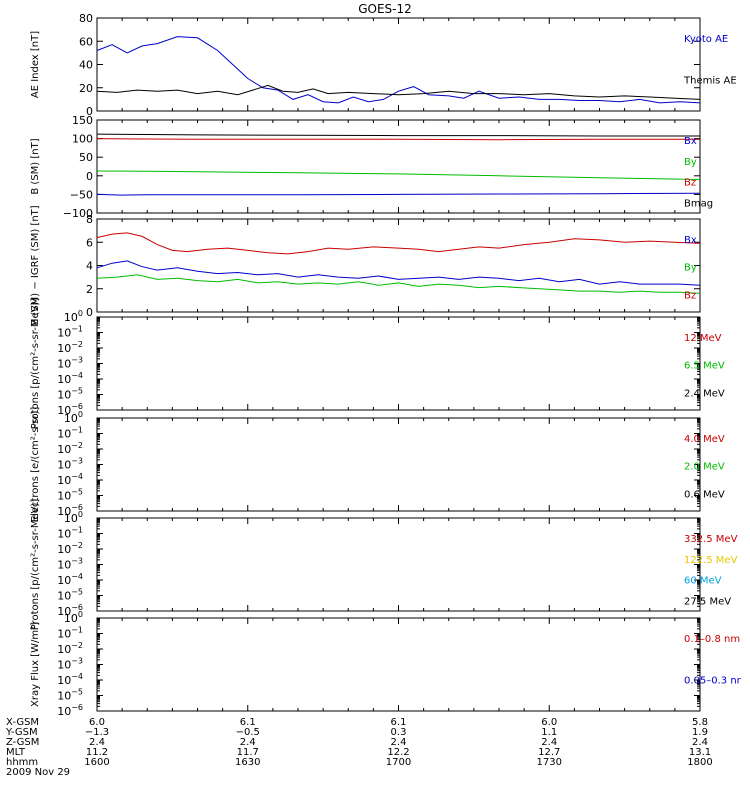 The width and height of the screenshot is (750, 800). What do you see at coordinates (365, 265) in the screenshot?
I see `panel-3: 0 2 4 6 8 B (SM) − IGRF (SM) [nT] Bx By Bz` at bounding box center [365, 265].